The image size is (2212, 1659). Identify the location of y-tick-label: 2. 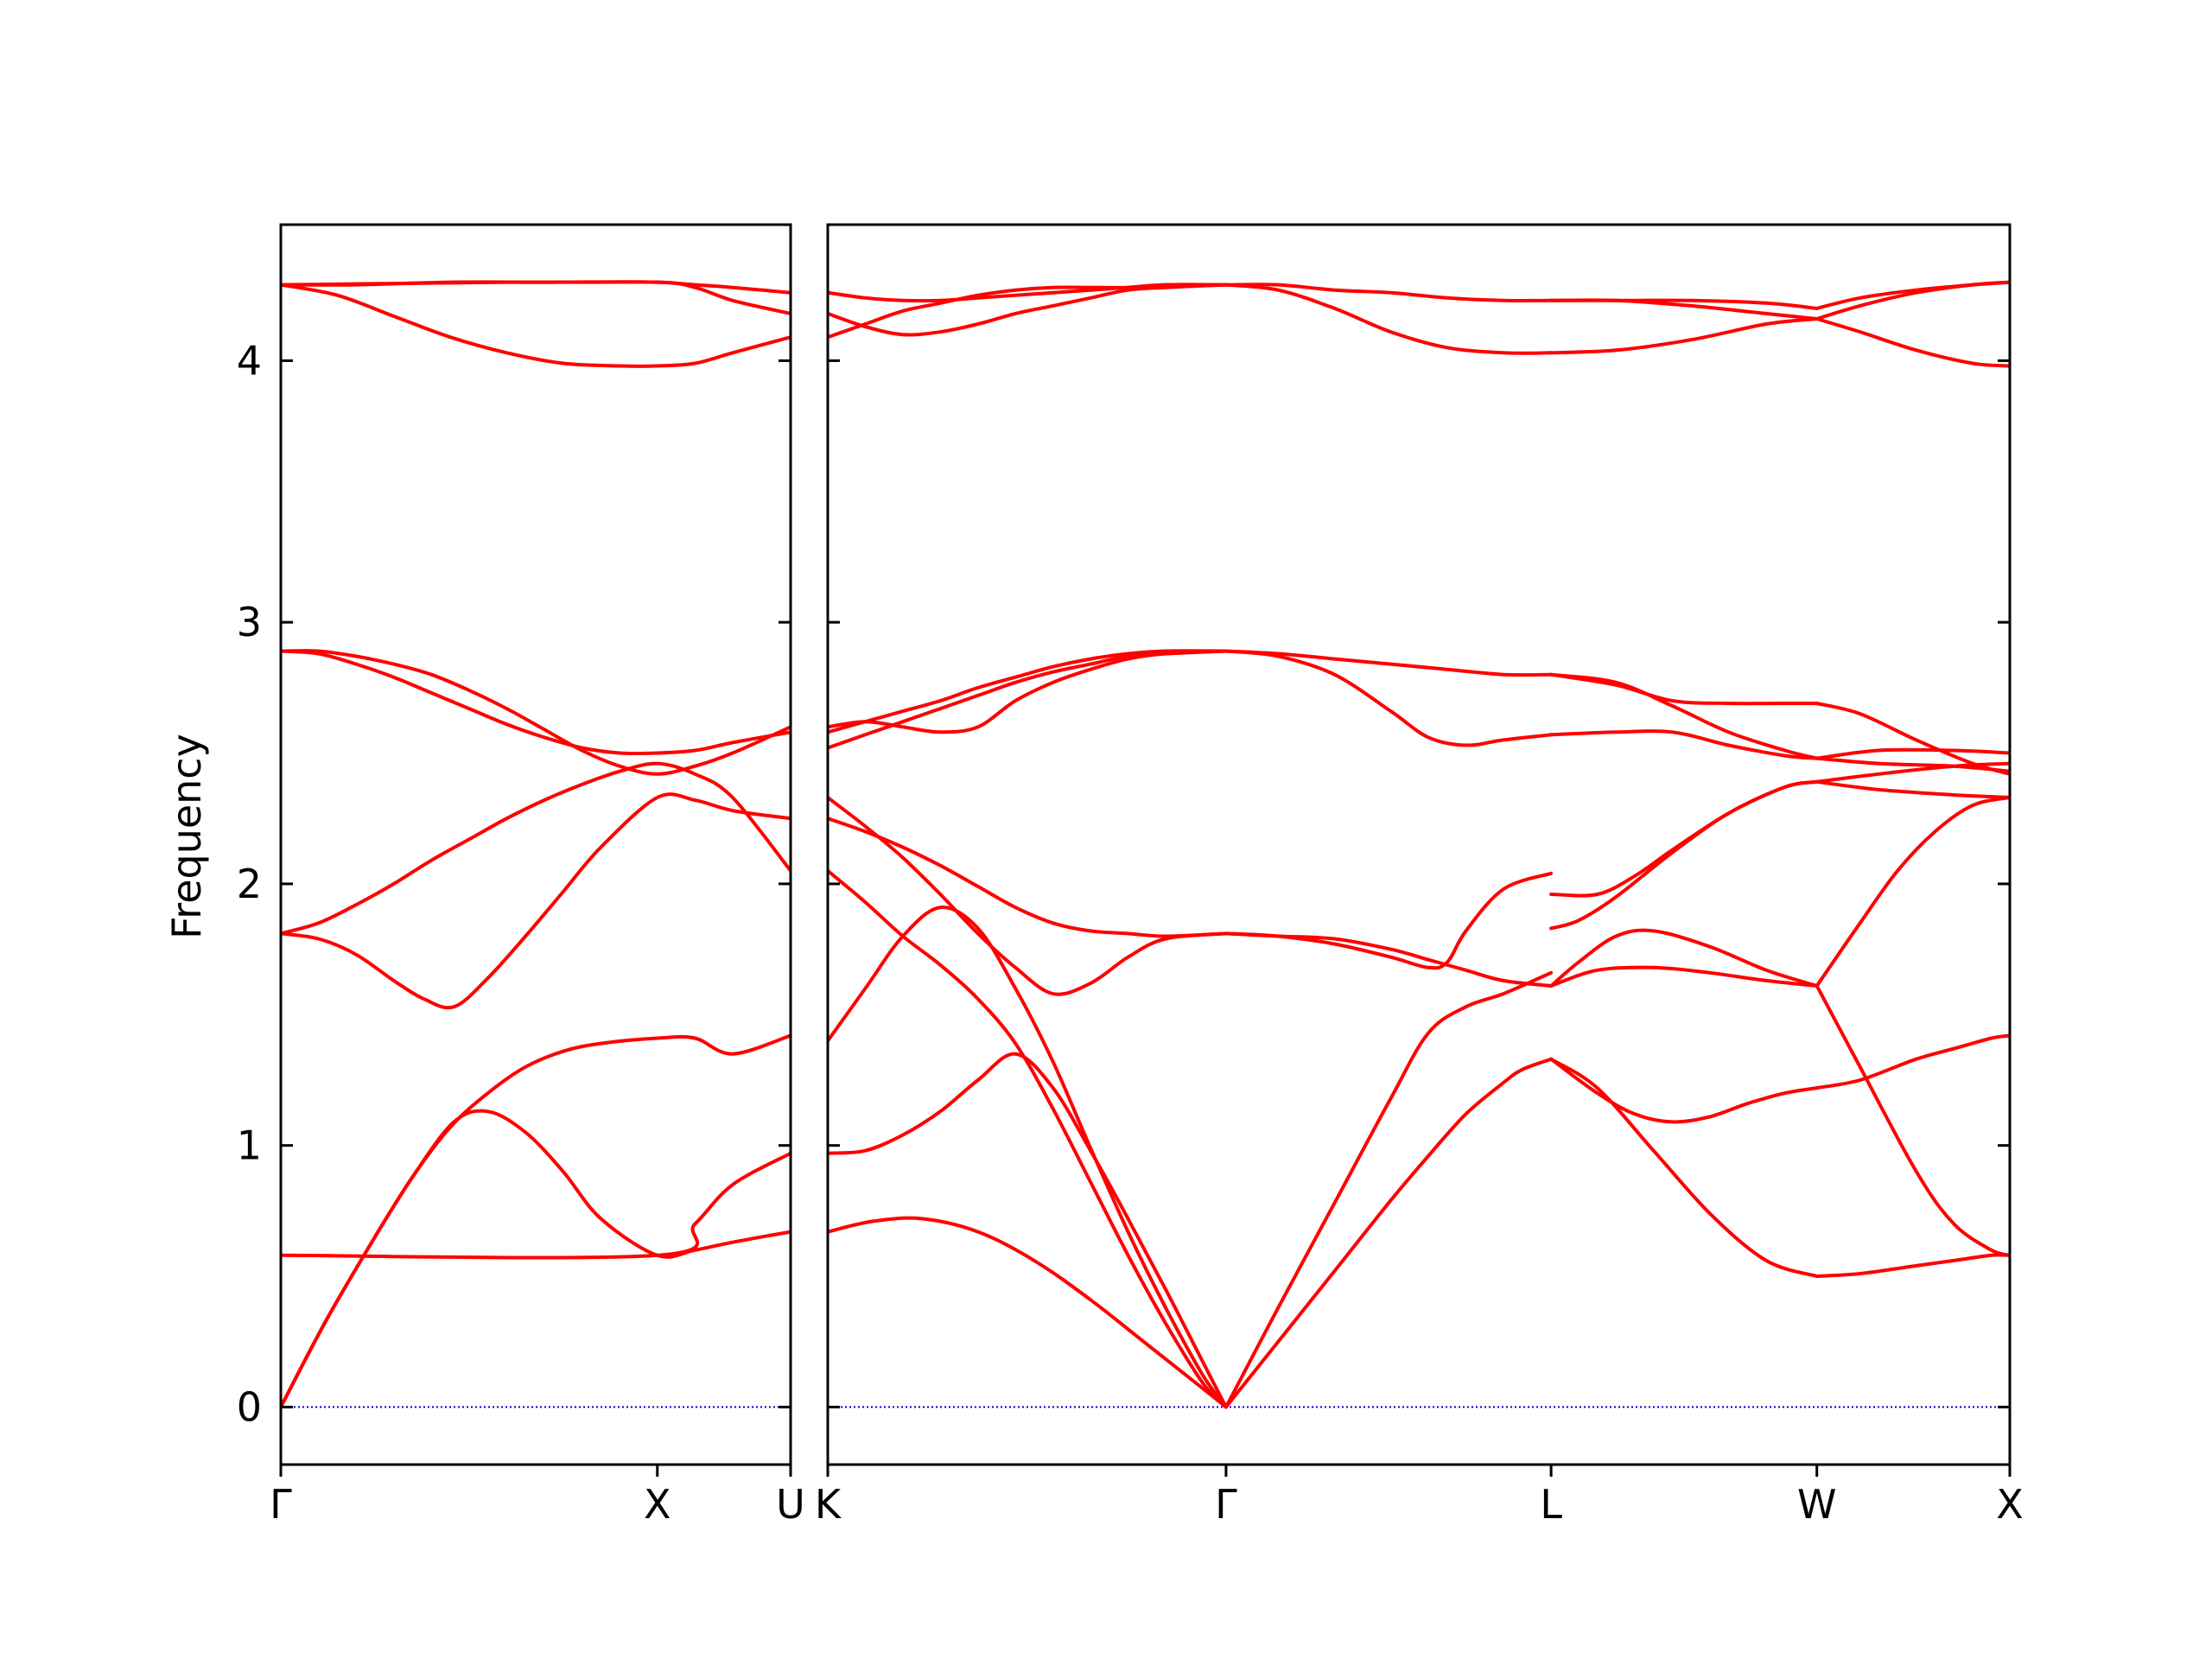
(249, 884).